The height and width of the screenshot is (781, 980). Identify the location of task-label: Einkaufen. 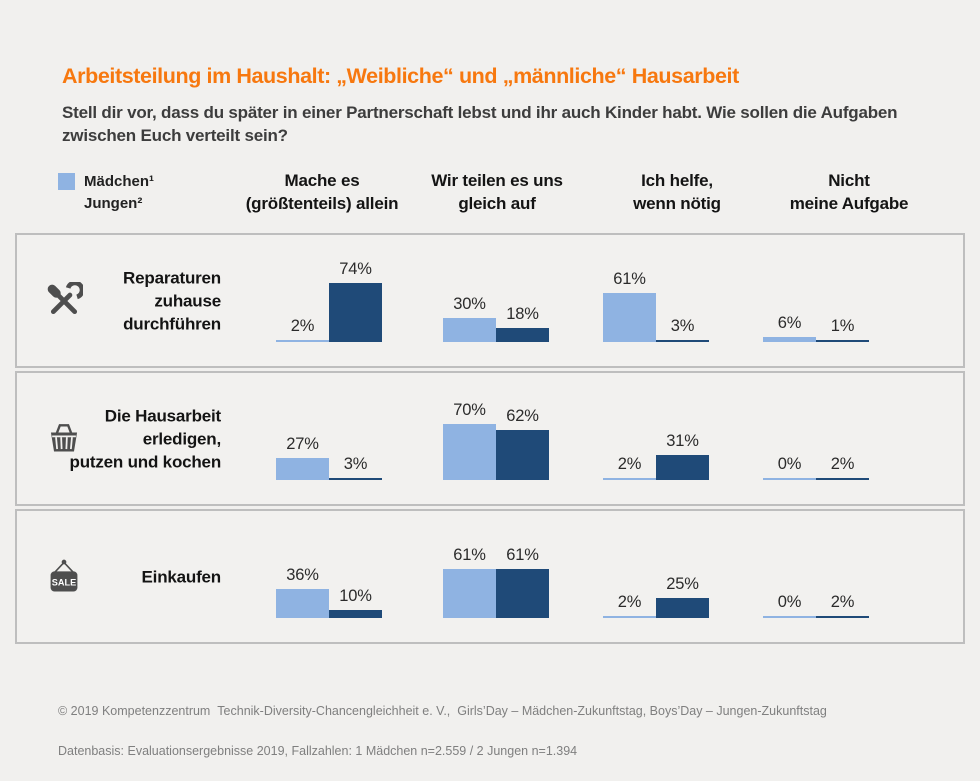
(119, 576).